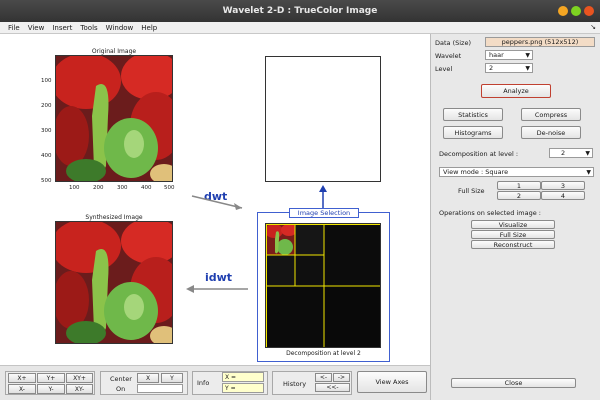 This screenshot has width=600, height=400. What do you see at coordinates (114, 282) in the screenshot?
I see `synthesized-image` at bounding box center [114, 282].